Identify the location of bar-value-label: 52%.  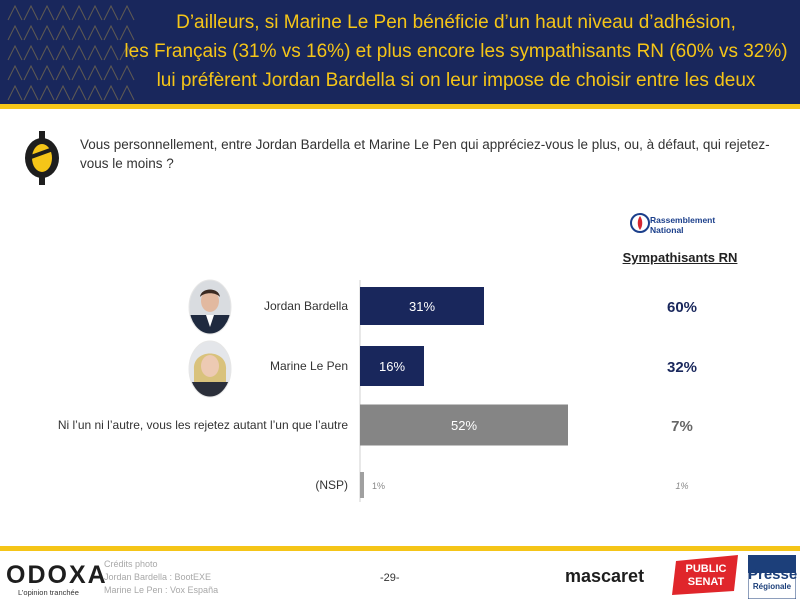
(464, 425).